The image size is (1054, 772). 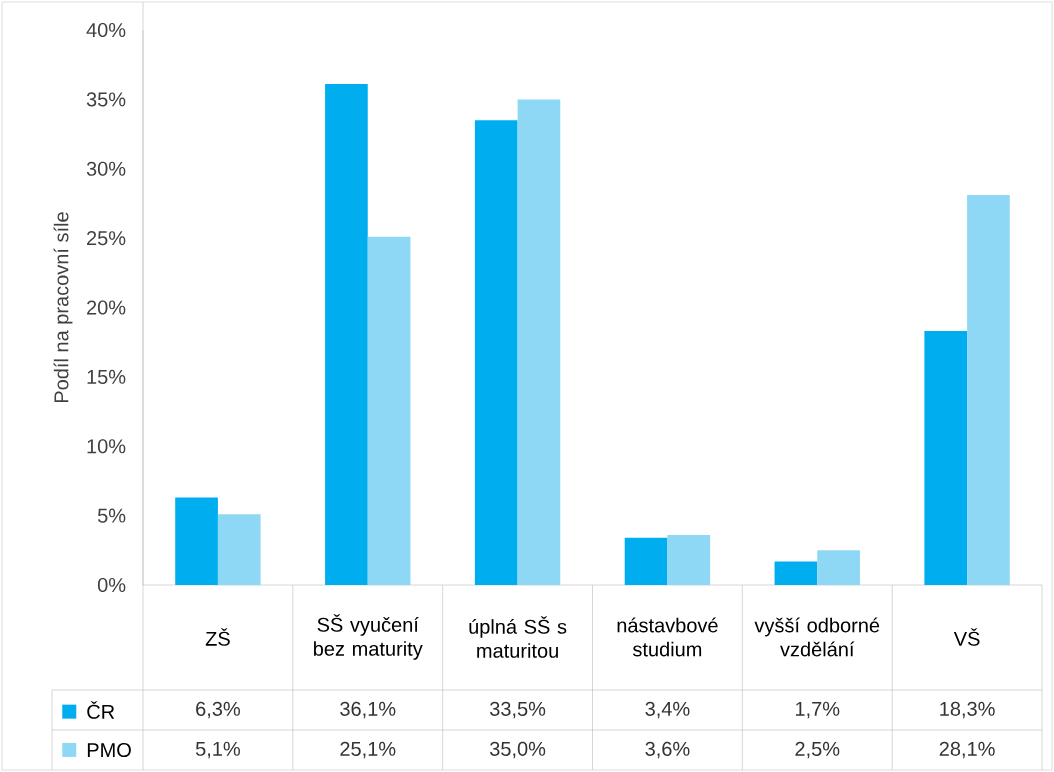 I want to click on x-tick-label: ZŠ, so click(x=217, y=637).